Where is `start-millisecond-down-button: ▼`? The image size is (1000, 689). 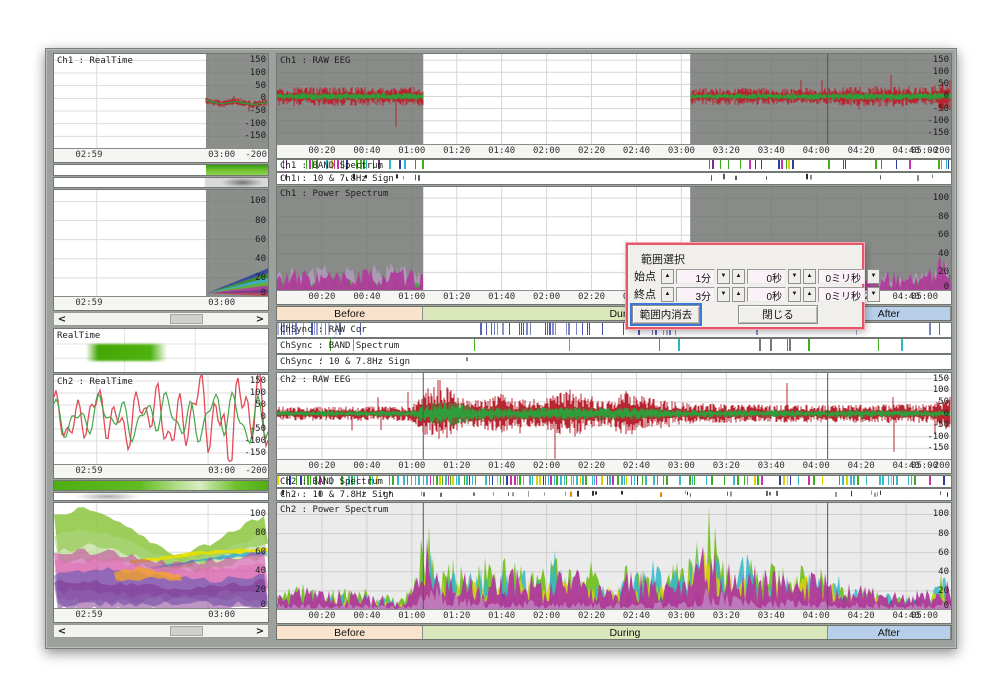
start-millisecond-down-button: ▼ is located at coordinates (873, 276).